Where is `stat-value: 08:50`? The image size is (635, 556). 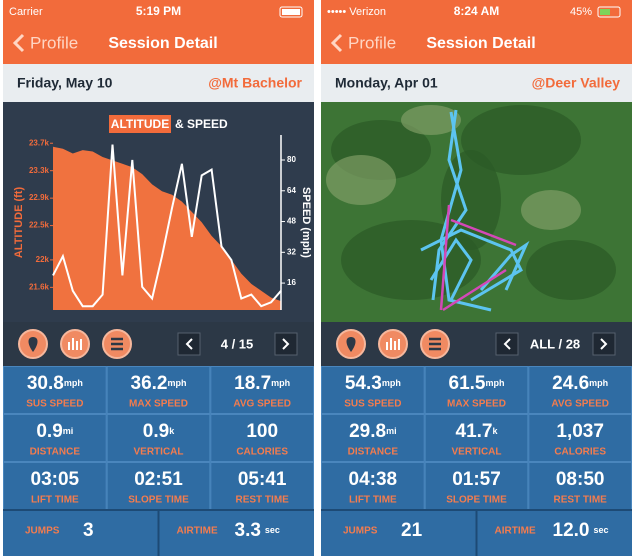
stat-value: 08:50 is located at coordinates (580, 479).